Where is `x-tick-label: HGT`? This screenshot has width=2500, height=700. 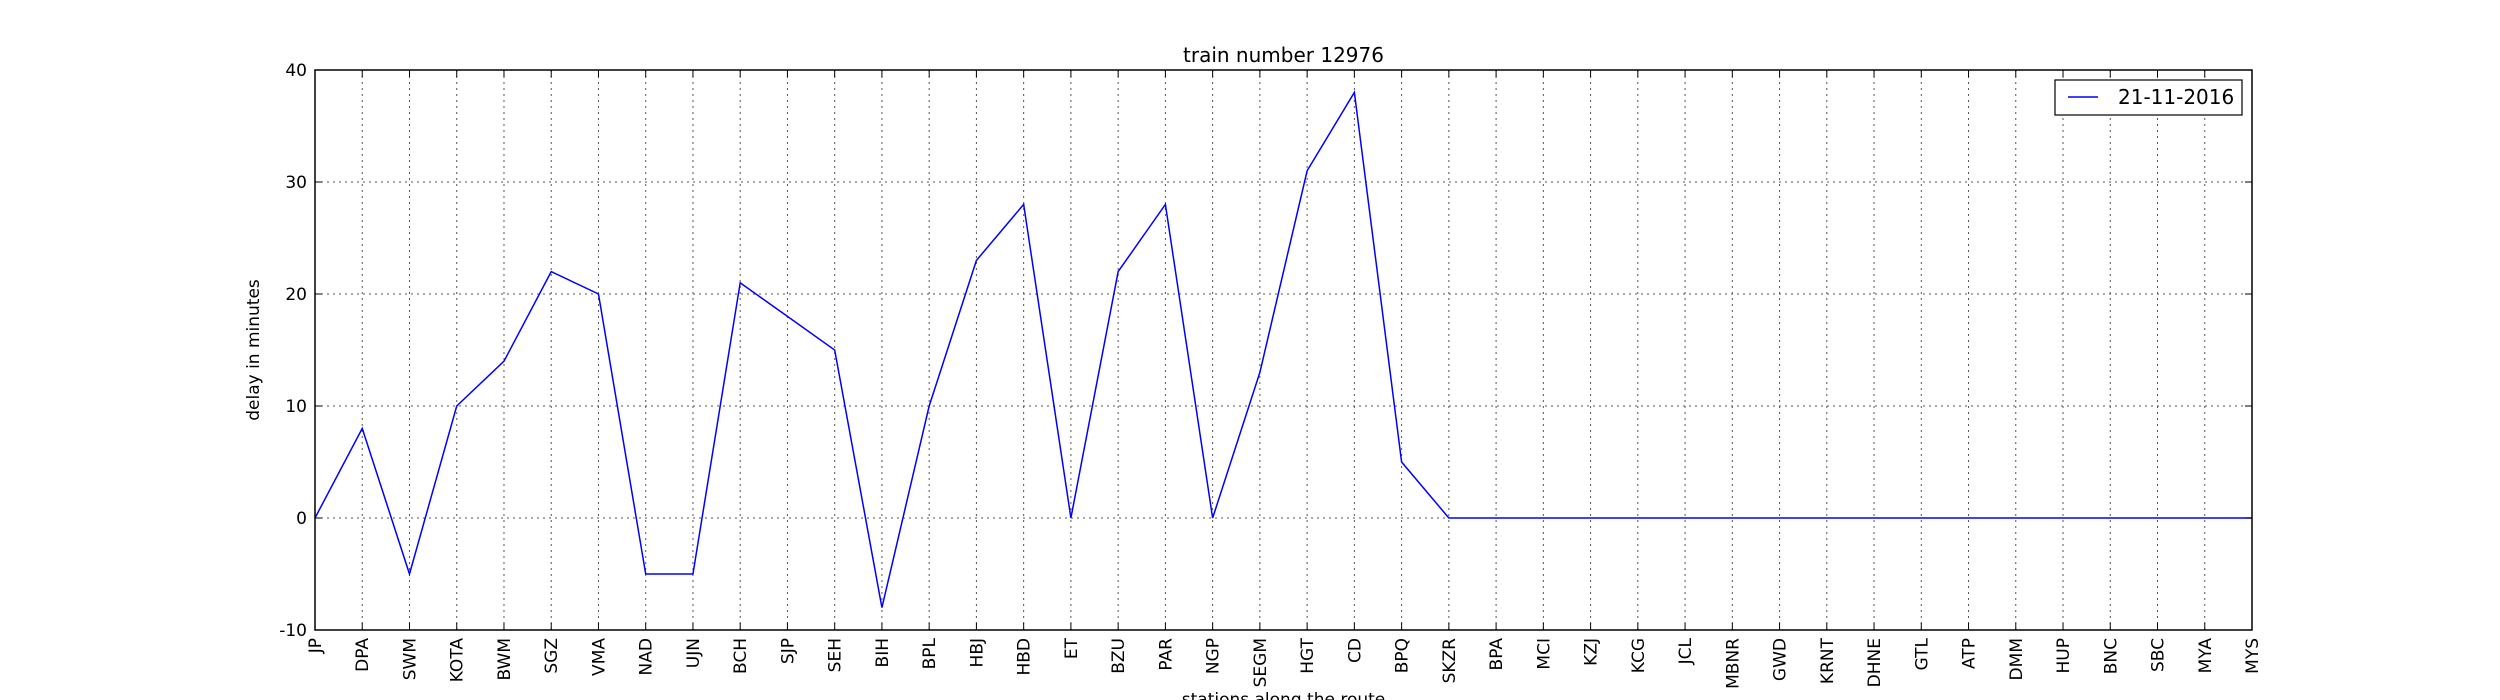
x-tick-label: HGT is located at coordinates (1308, 655).